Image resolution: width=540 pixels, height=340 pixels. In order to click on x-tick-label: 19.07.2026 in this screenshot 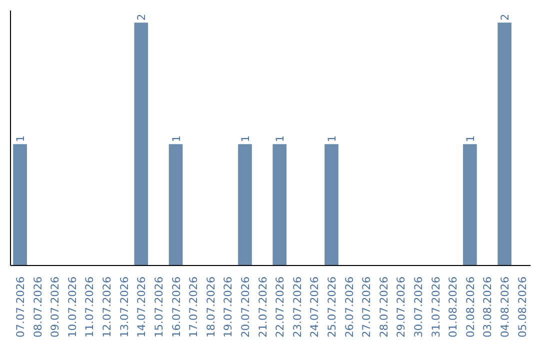, I will do `click(228, 307)`.